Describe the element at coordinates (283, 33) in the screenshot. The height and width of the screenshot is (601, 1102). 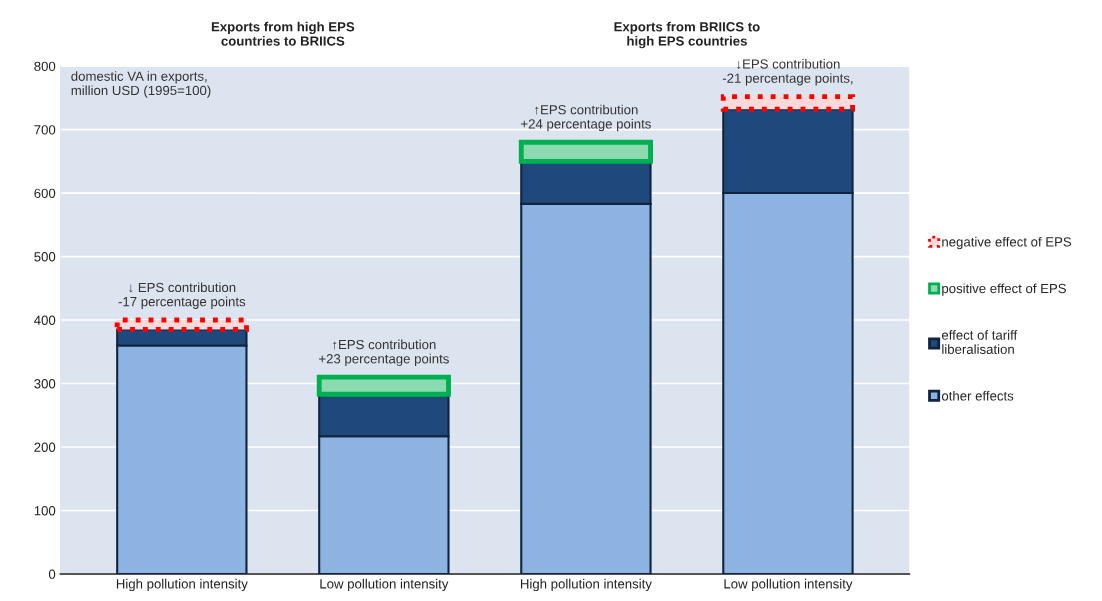
I see `text: Exports from high EPS countries to BRIICS` at that location.